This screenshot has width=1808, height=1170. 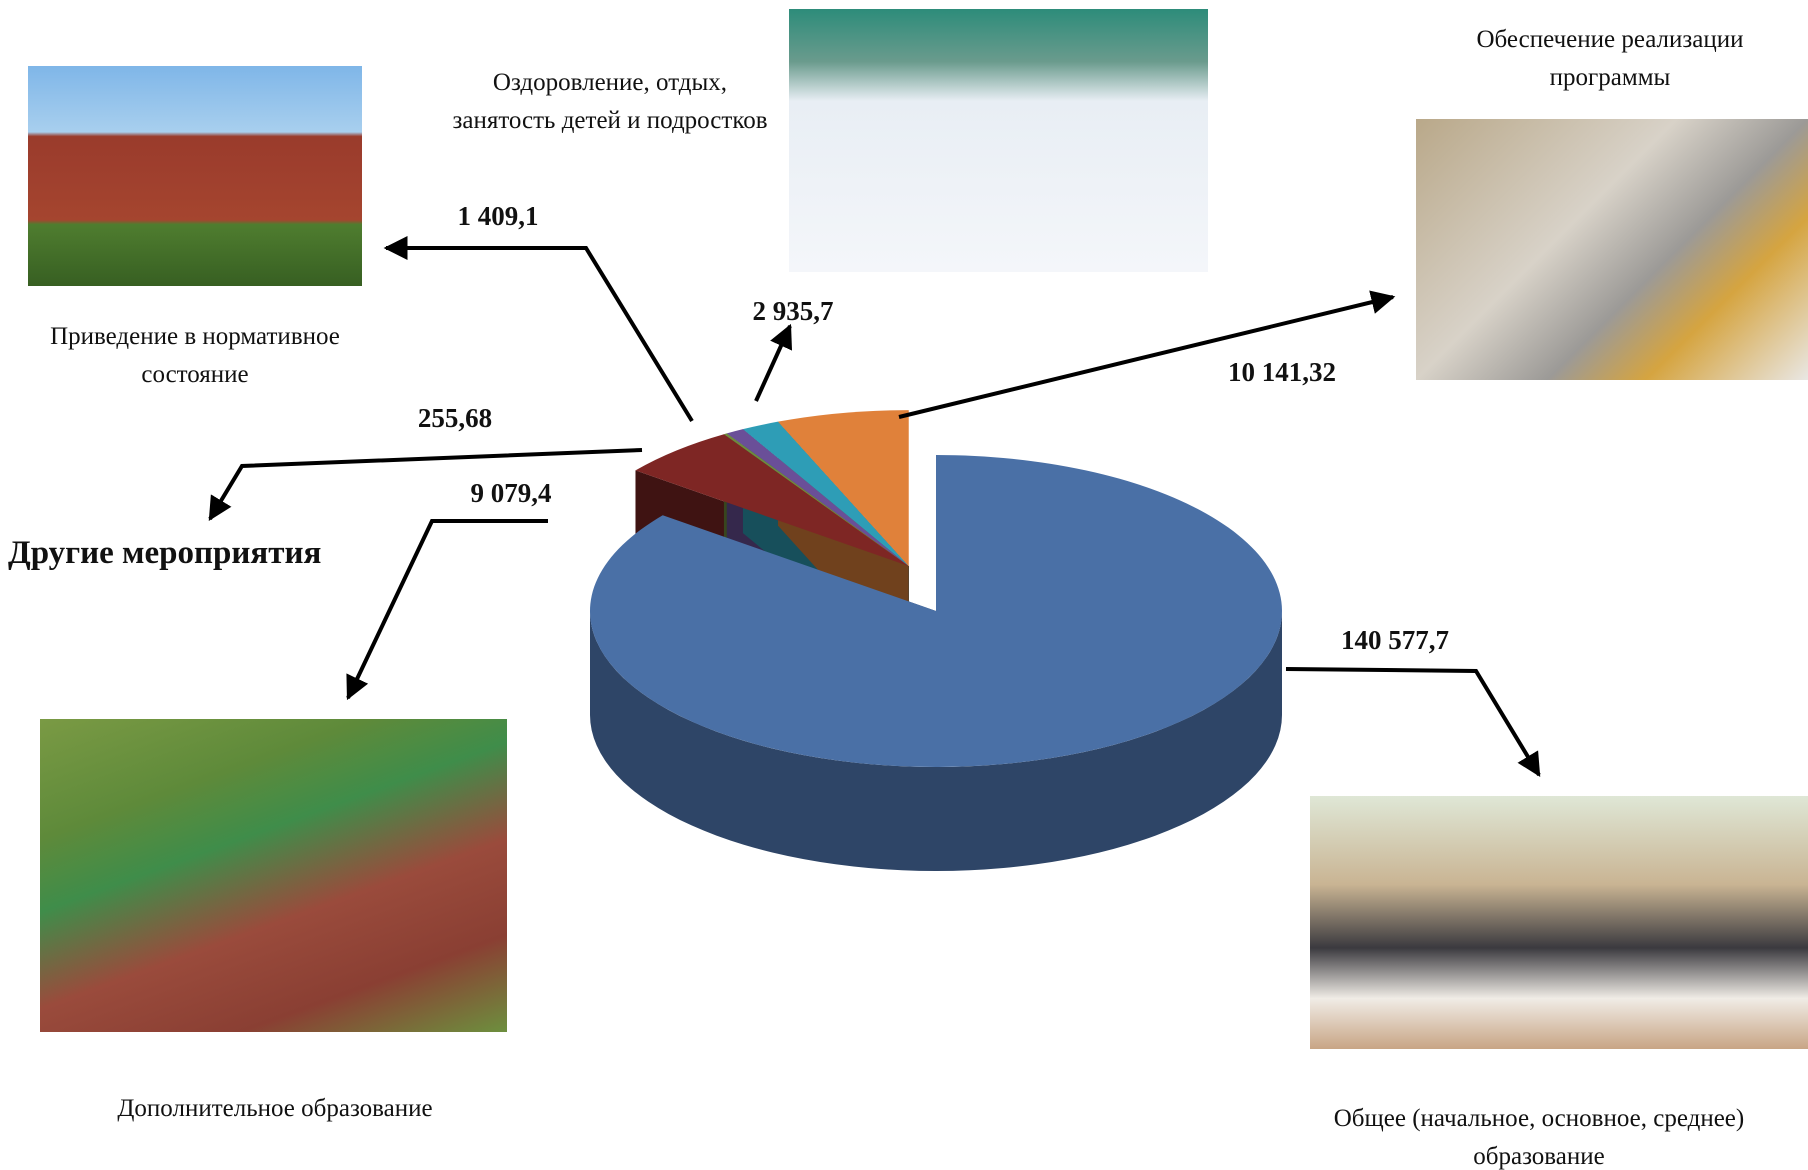 I want to click on category-label: Обеспечение реализации программы, so click(x=1610, y=58).